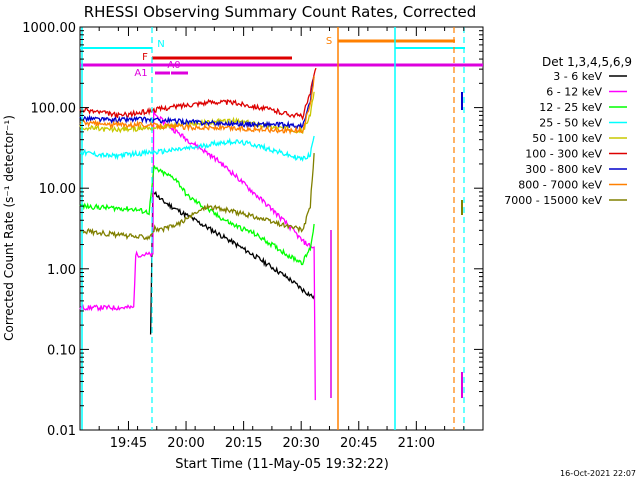  Describe the element at coordinates (587, 62) in the screenshot. I see `legend-title: Det 1,3,4,5,6,9` at that location.